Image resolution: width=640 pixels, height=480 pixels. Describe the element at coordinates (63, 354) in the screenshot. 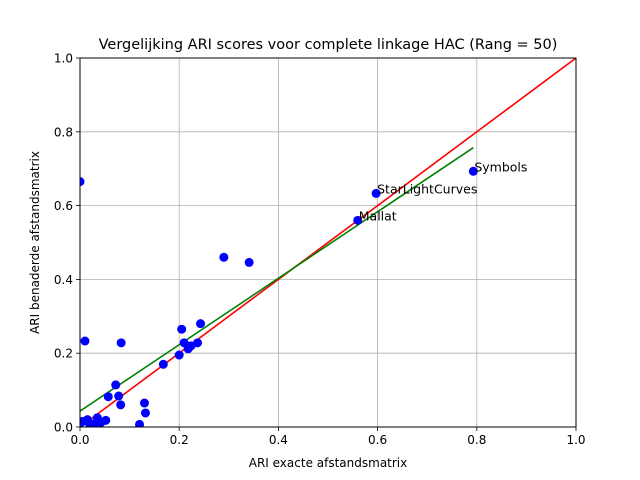

I see `y-tick-label: 0.2` at that location.